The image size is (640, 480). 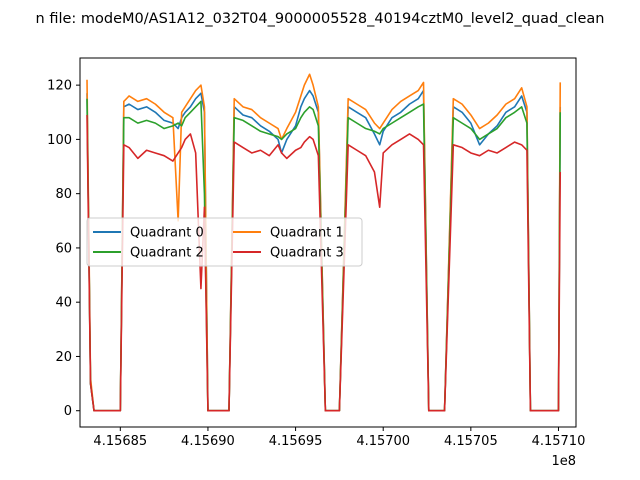 I want to click on y-tick-label: 20, so click(x=63, y=357).